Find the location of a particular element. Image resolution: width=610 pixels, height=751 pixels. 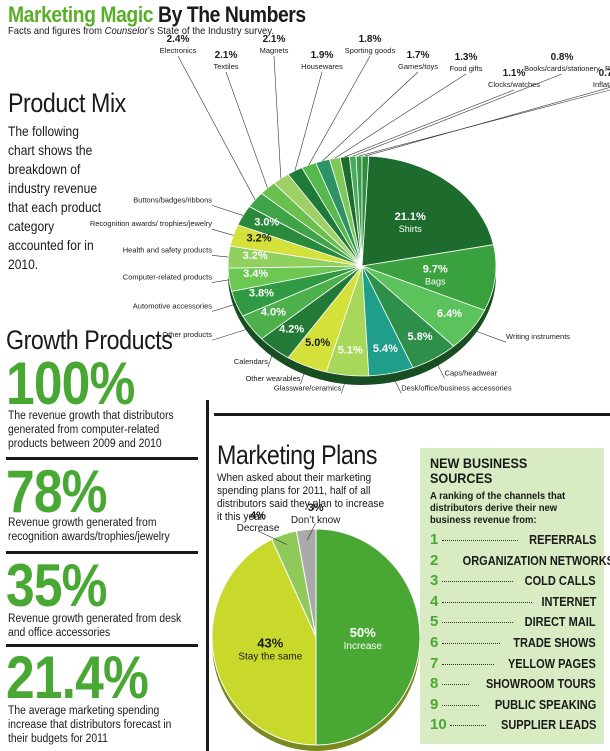

section-divider is located at coordinates (412, 414).